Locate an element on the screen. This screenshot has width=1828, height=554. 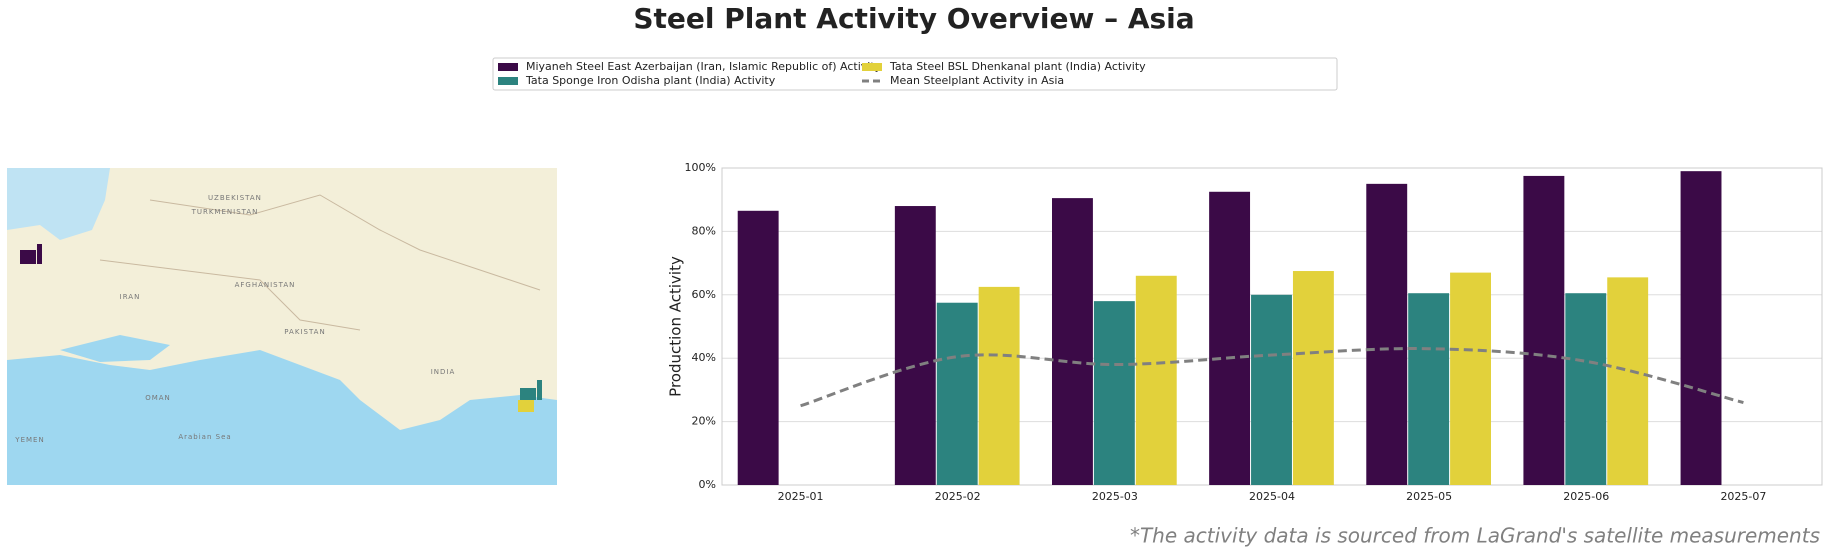
y-tick-label: 60% is located at coordinates (704, 294).